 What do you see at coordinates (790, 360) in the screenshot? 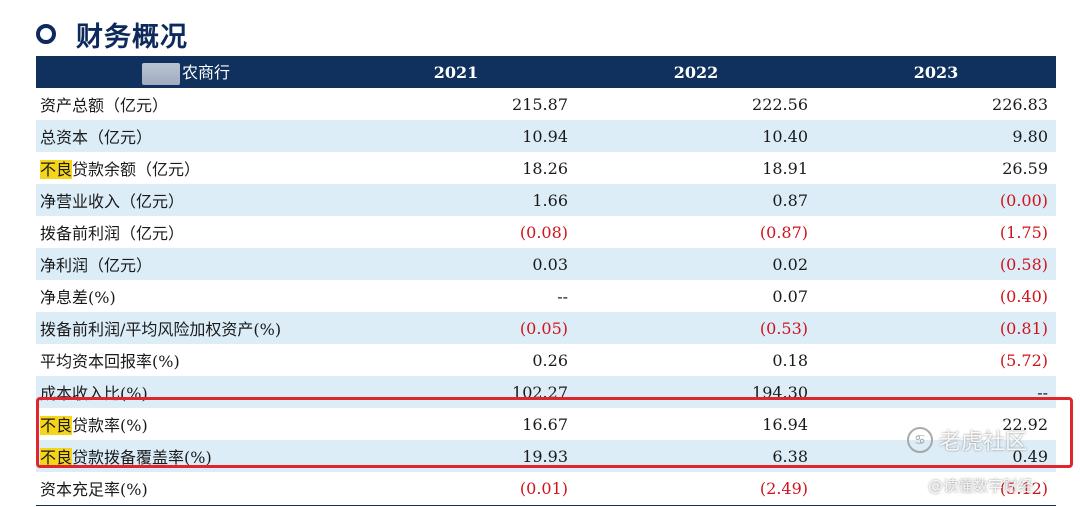
I see `value-cell-2022: 0.18` at bounding box center [790, 360].